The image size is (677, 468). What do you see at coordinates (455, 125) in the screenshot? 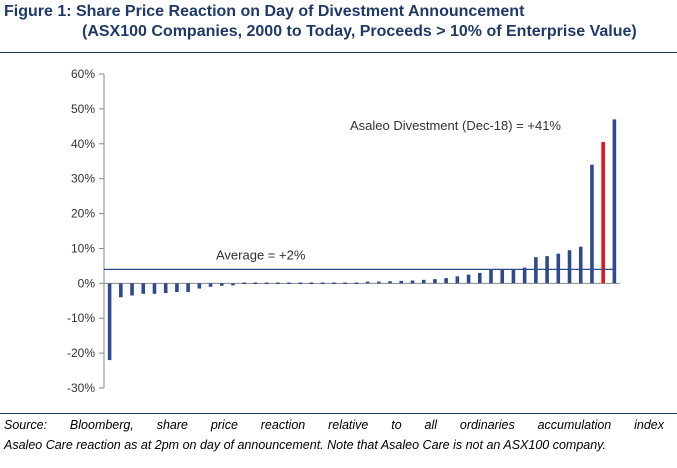
I see `highlight-label: Asaleo Divestment (Dec-18) = +41%` at bounding box center [455, 125].